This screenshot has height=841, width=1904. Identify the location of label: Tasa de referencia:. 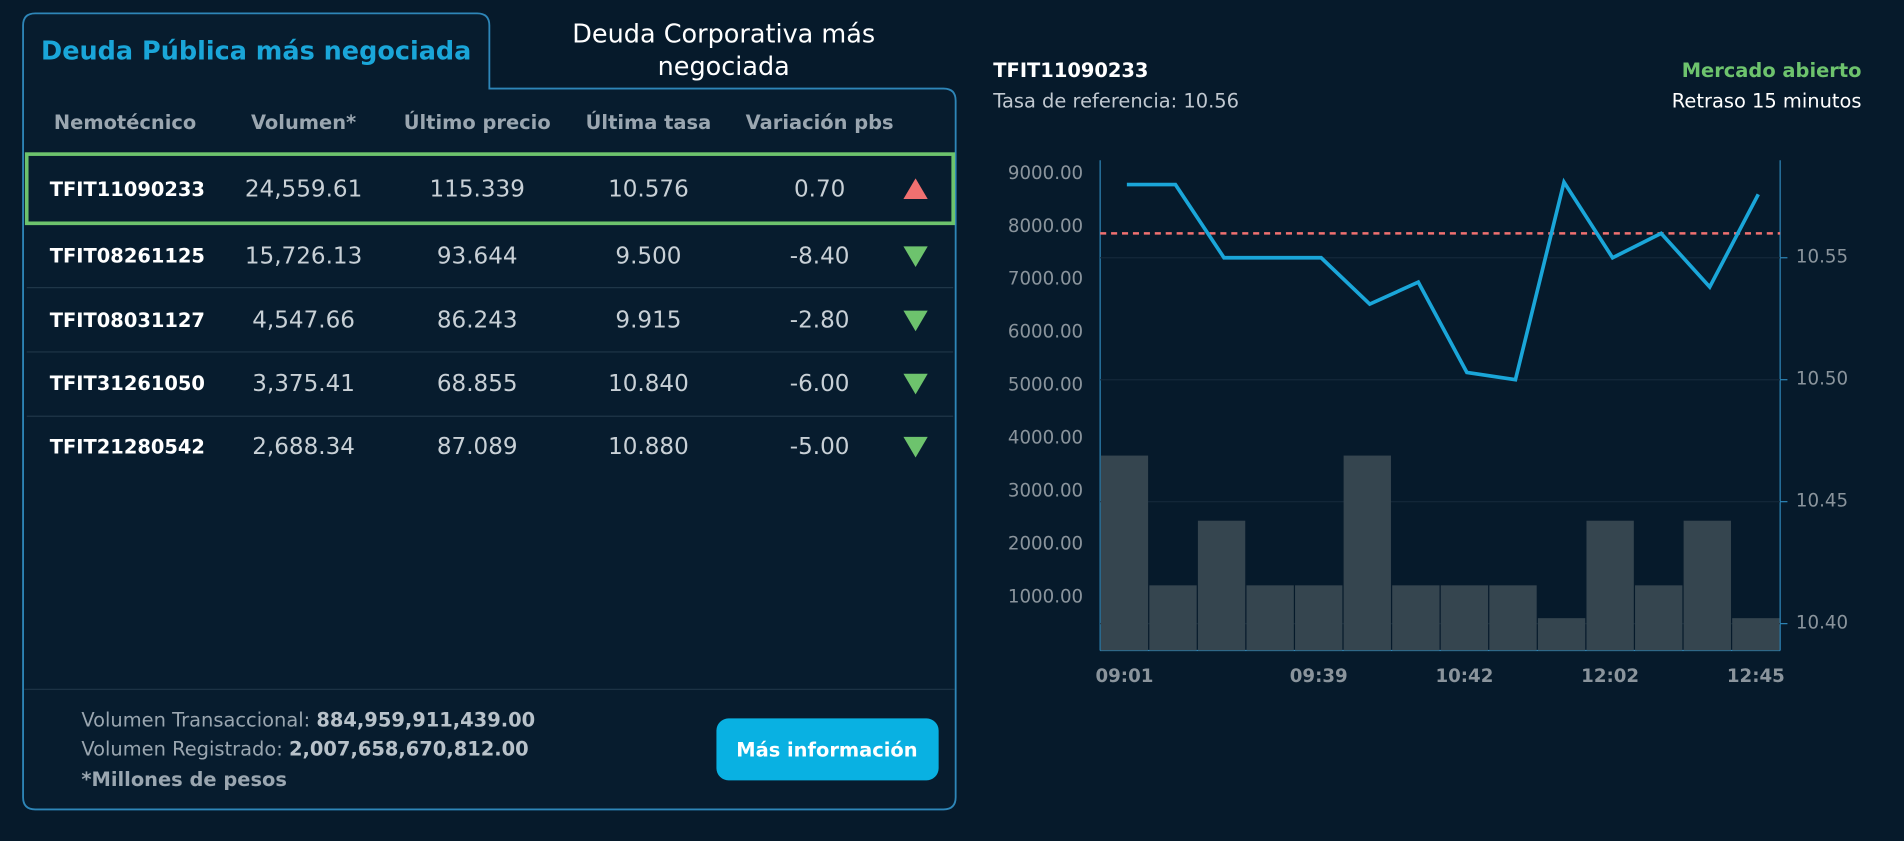
(1085, 101).